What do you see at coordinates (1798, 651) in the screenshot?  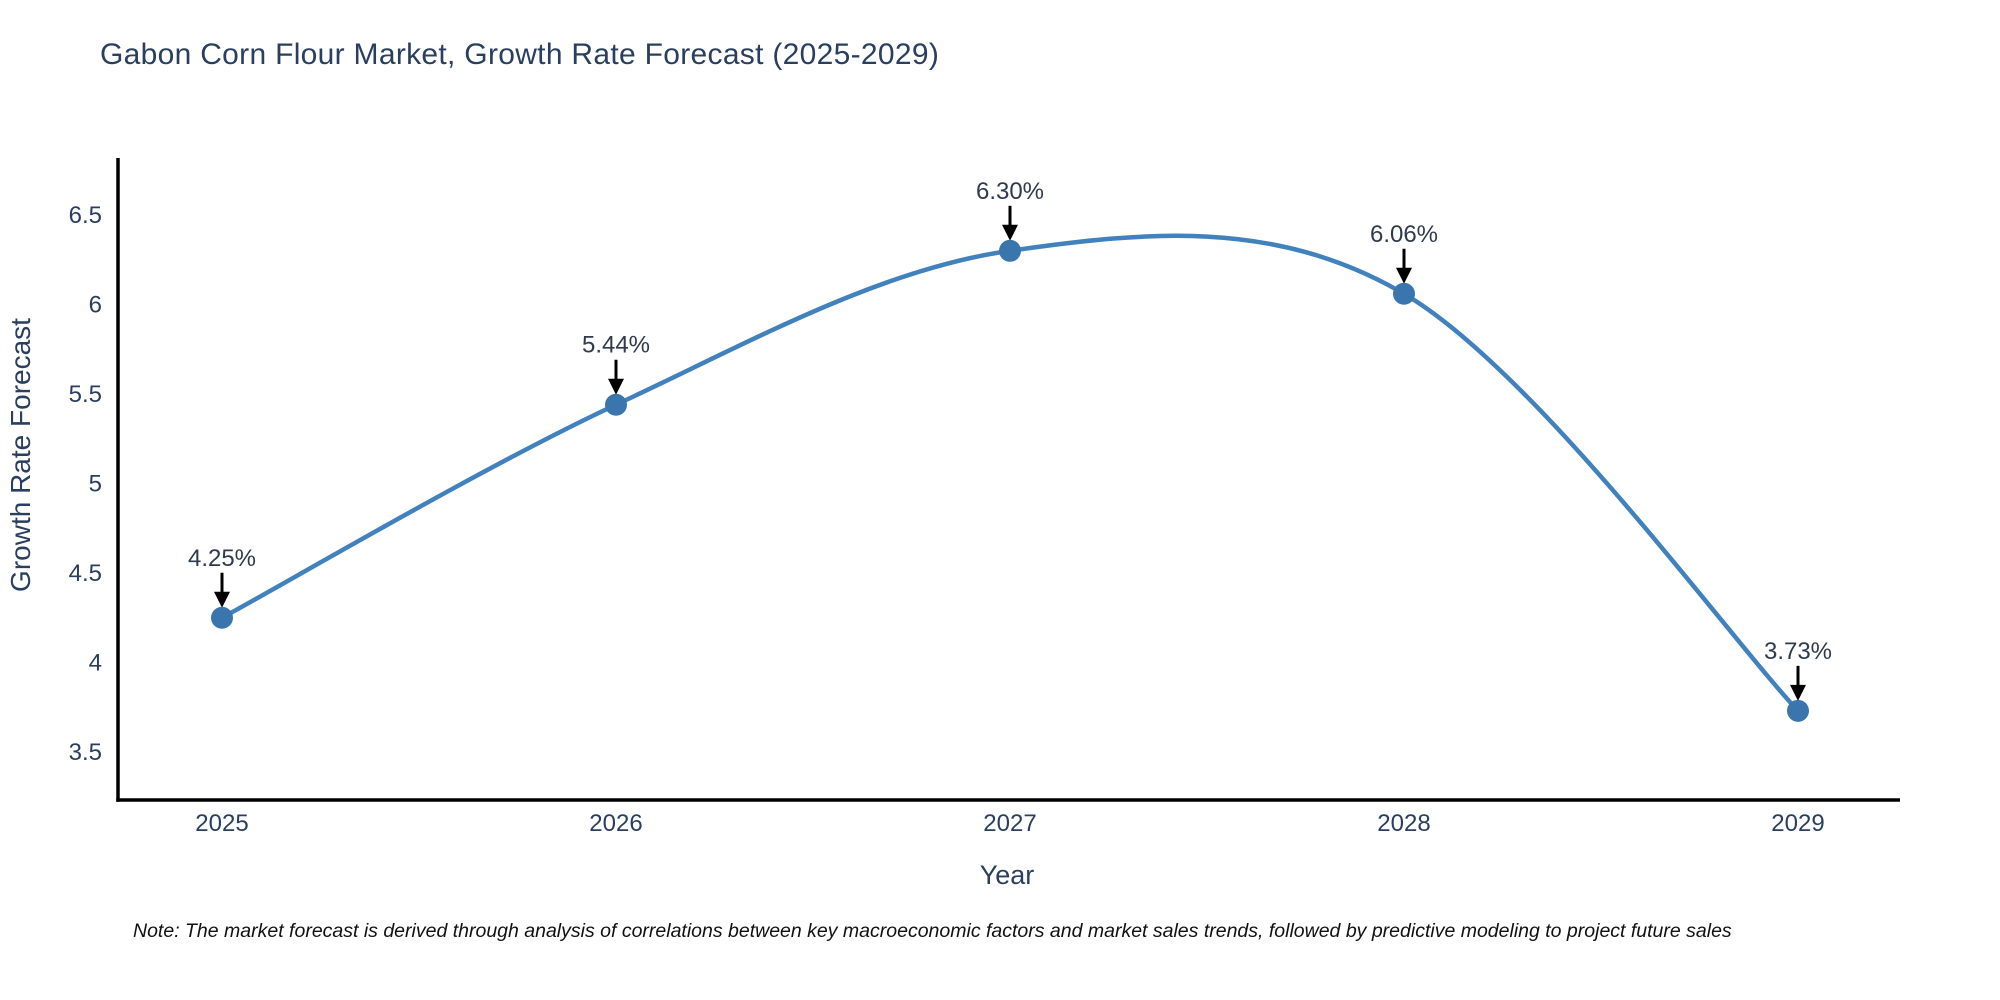 I see `point-value-label: 3.73%` at bounding box center [1798, 651].